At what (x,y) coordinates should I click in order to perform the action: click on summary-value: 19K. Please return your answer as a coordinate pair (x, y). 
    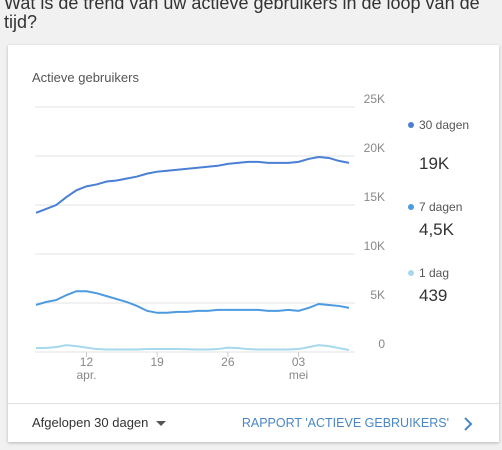
    Looking at the image, I should click on (434, 163).